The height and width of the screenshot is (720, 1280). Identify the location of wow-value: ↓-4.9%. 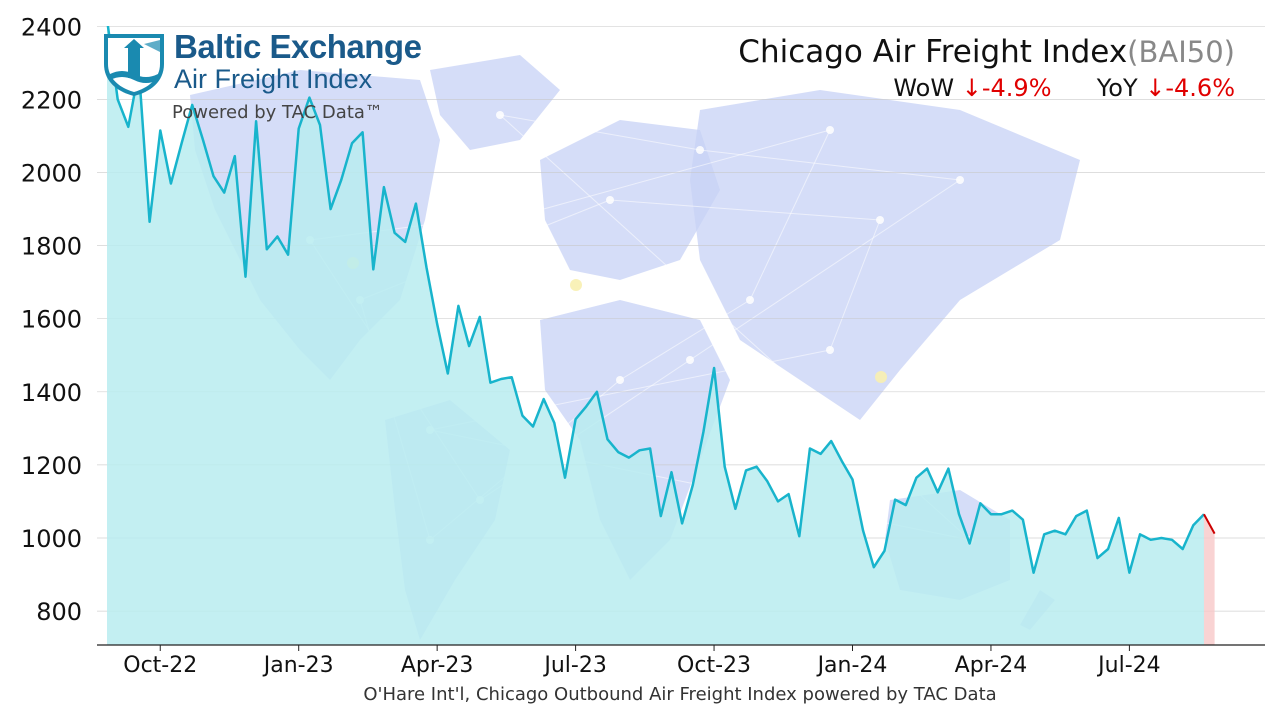
(1006, 88).